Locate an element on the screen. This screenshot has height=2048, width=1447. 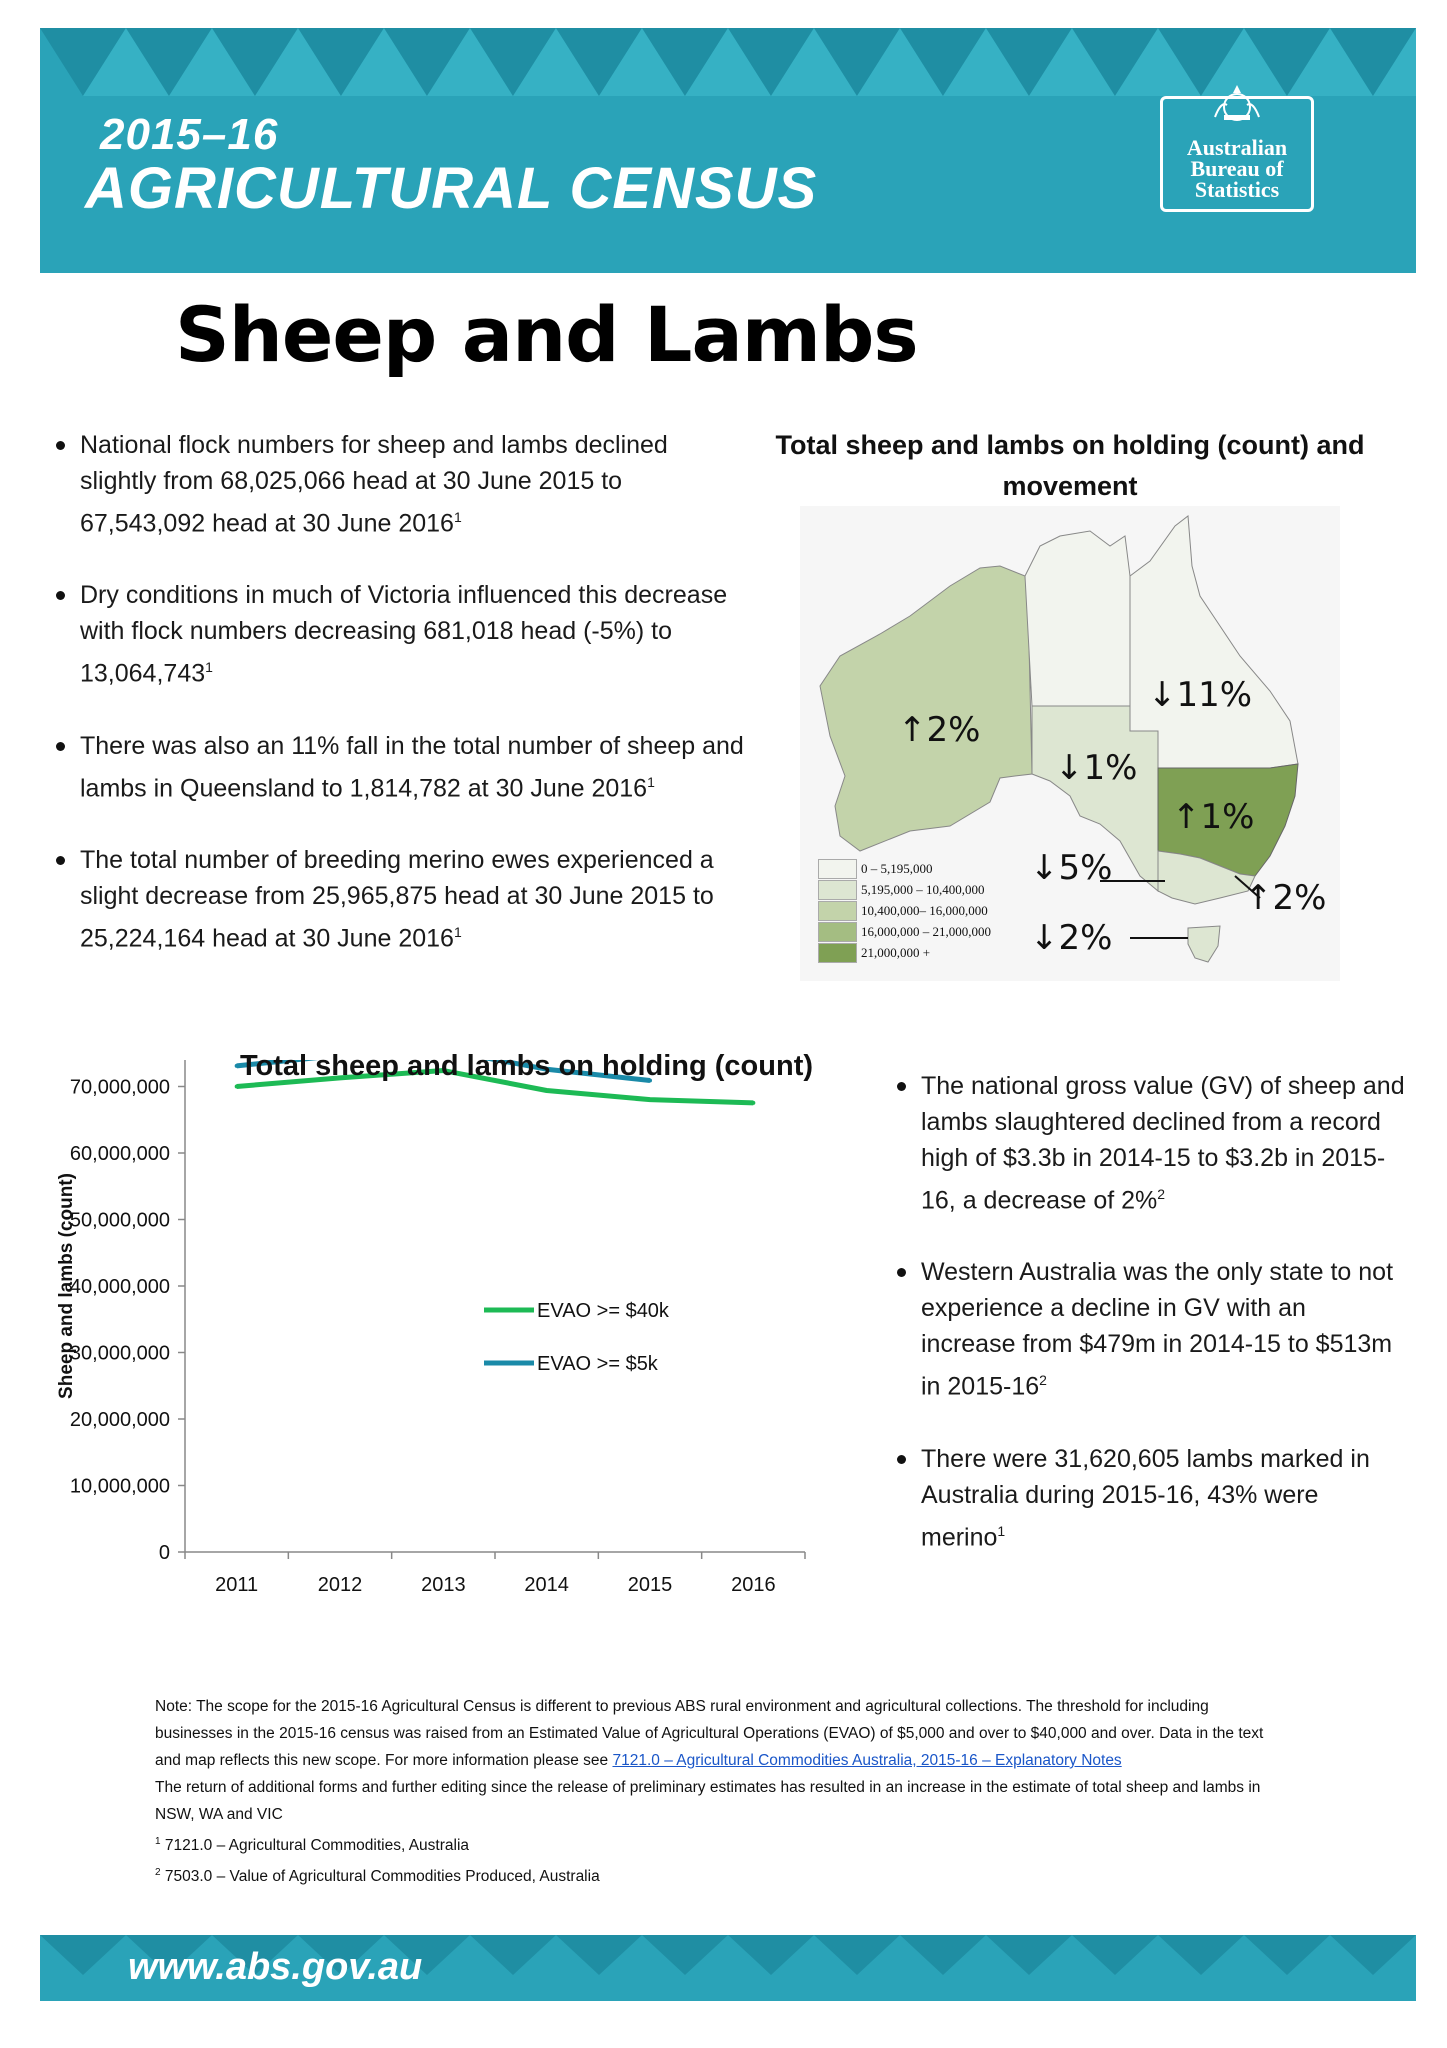
logo-line-2: Bureau of is located at coordinates (1237, 168).